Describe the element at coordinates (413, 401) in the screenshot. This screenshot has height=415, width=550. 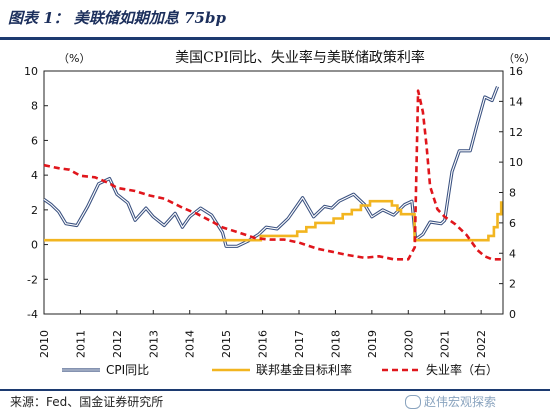
I see `wechat-icon` at that location.